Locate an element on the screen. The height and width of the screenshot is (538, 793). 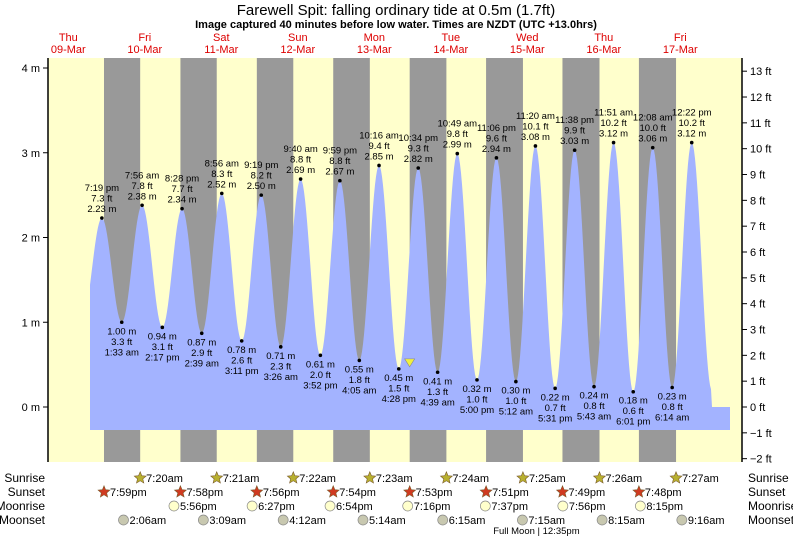
low-tide-label: 3:11 pm is located at coordinates (242, 371).